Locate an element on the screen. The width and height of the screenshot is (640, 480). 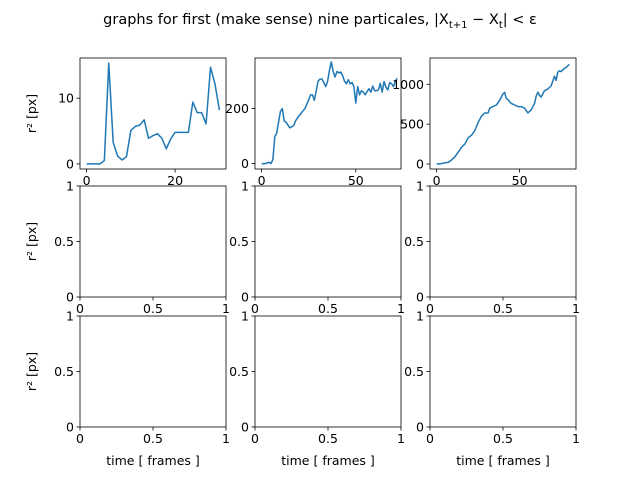
subplot-1-1: 0 20 0 10 r² [px] is located at coordinates (125, 122).